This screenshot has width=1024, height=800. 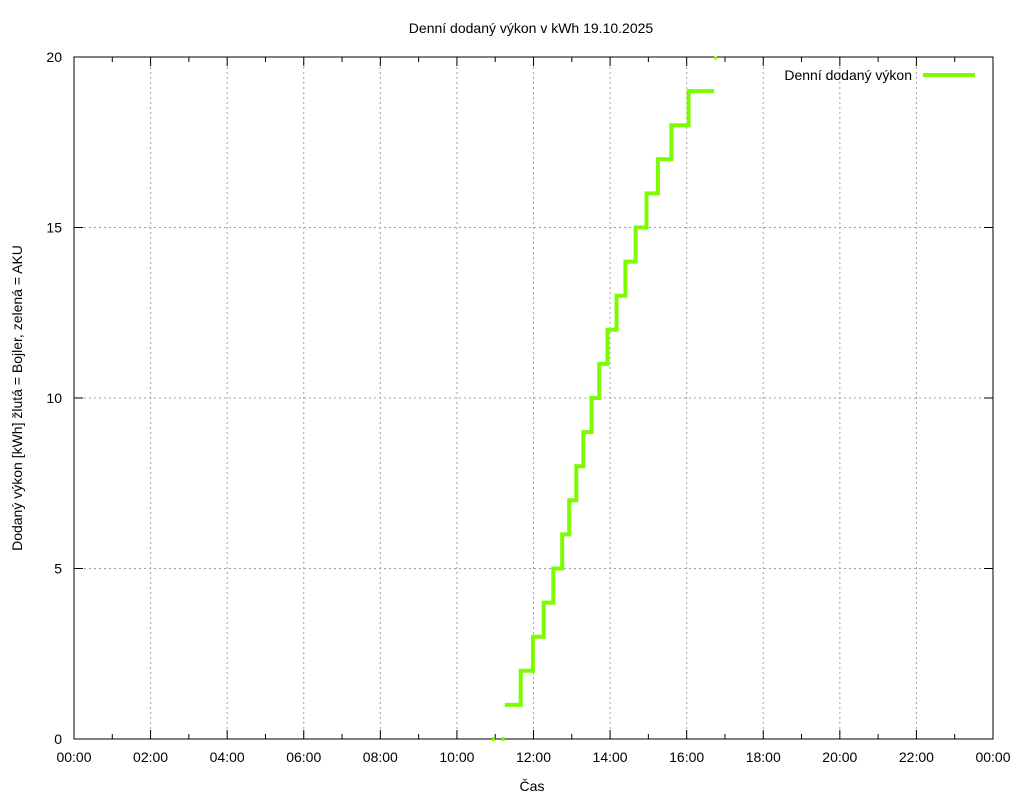 I want to click on legend-label: Denní dodaný výkon, so click(x=848, y=75).